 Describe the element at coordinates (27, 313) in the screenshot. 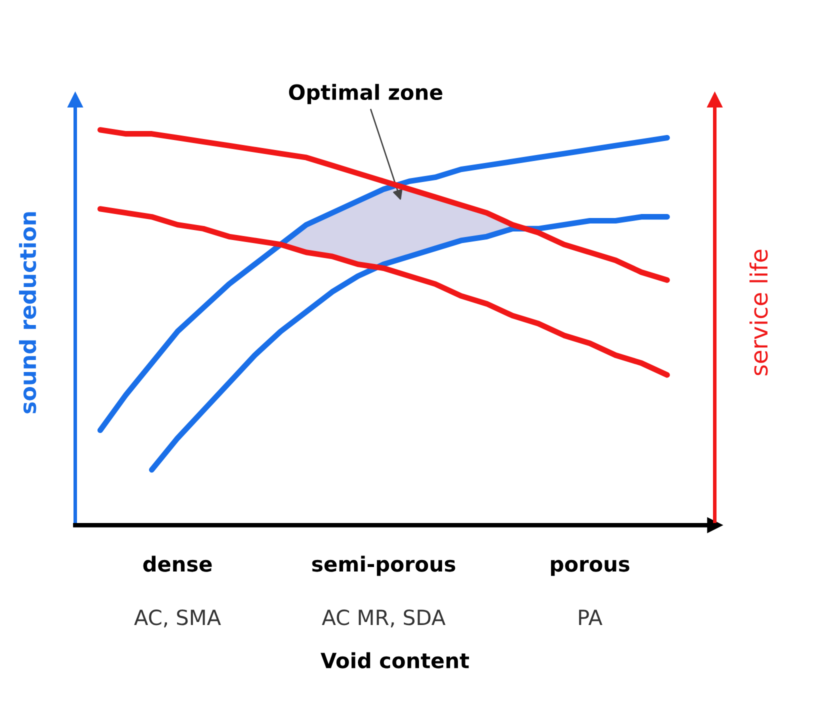

I see `y-axis-title: sound reduction` at that location.